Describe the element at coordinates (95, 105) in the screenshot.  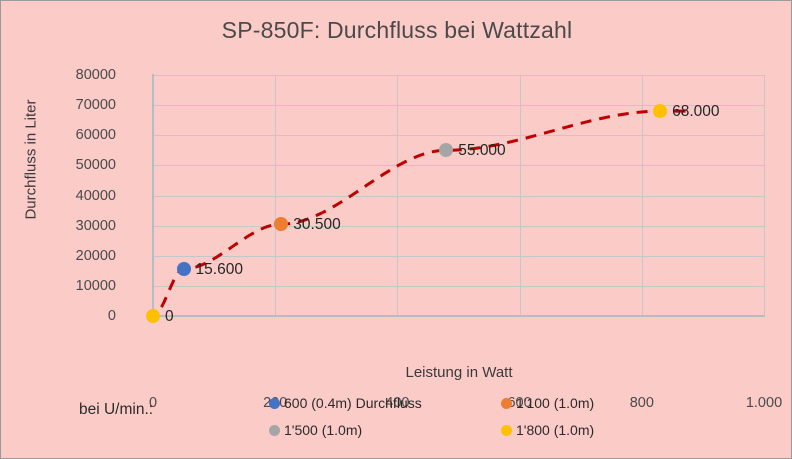
I see `y-axis-tick-label: 70000` at that location.